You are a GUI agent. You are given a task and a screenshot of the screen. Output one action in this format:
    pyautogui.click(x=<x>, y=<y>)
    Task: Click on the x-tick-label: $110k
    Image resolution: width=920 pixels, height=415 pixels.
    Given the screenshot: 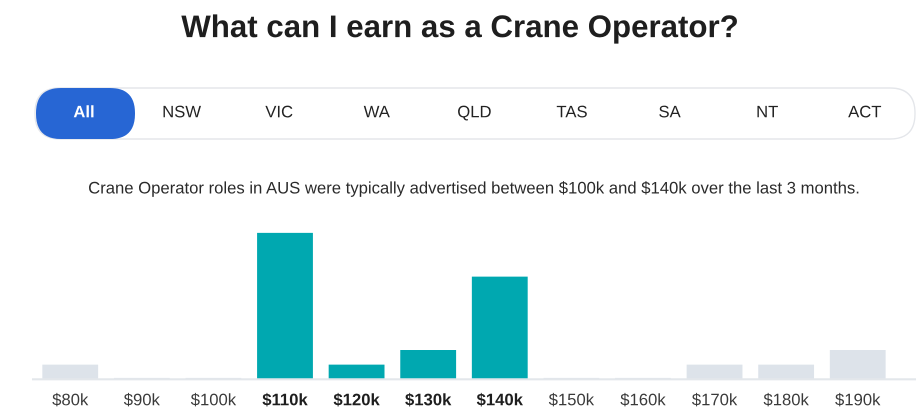 What is the action you would take?
    pyautogui.click(x=285, y=399)
    